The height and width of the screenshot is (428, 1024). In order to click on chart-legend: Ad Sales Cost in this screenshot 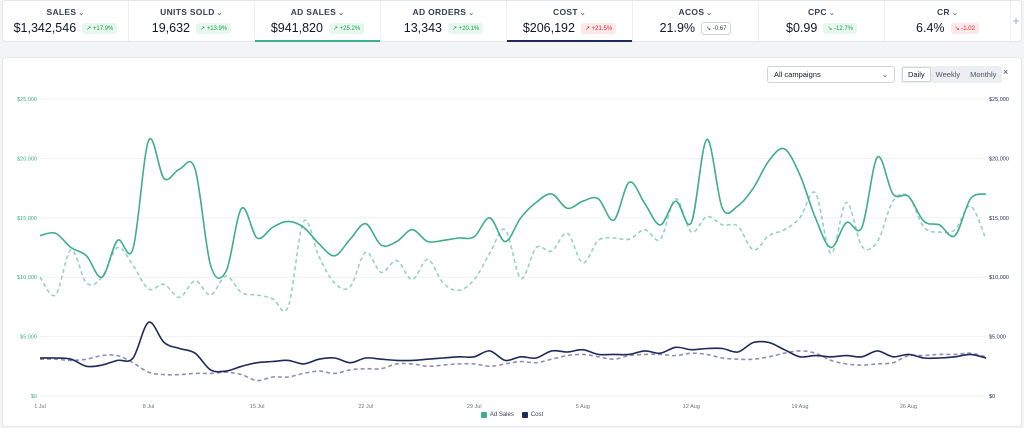, I will do `click(512, 415)`.